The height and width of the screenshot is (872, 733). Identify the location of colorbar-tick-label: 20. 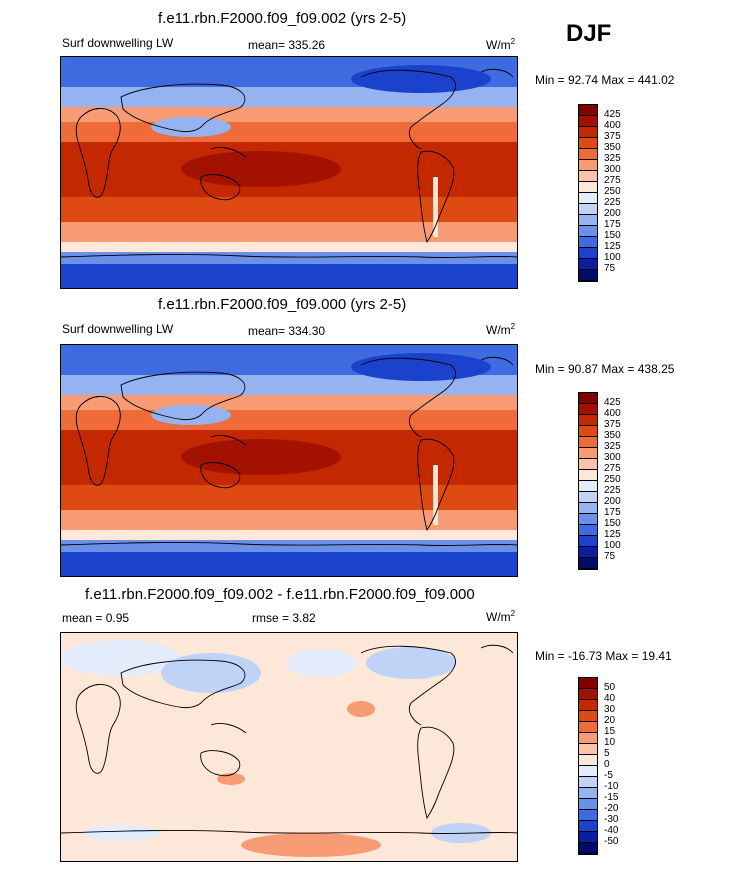
(610, 720).